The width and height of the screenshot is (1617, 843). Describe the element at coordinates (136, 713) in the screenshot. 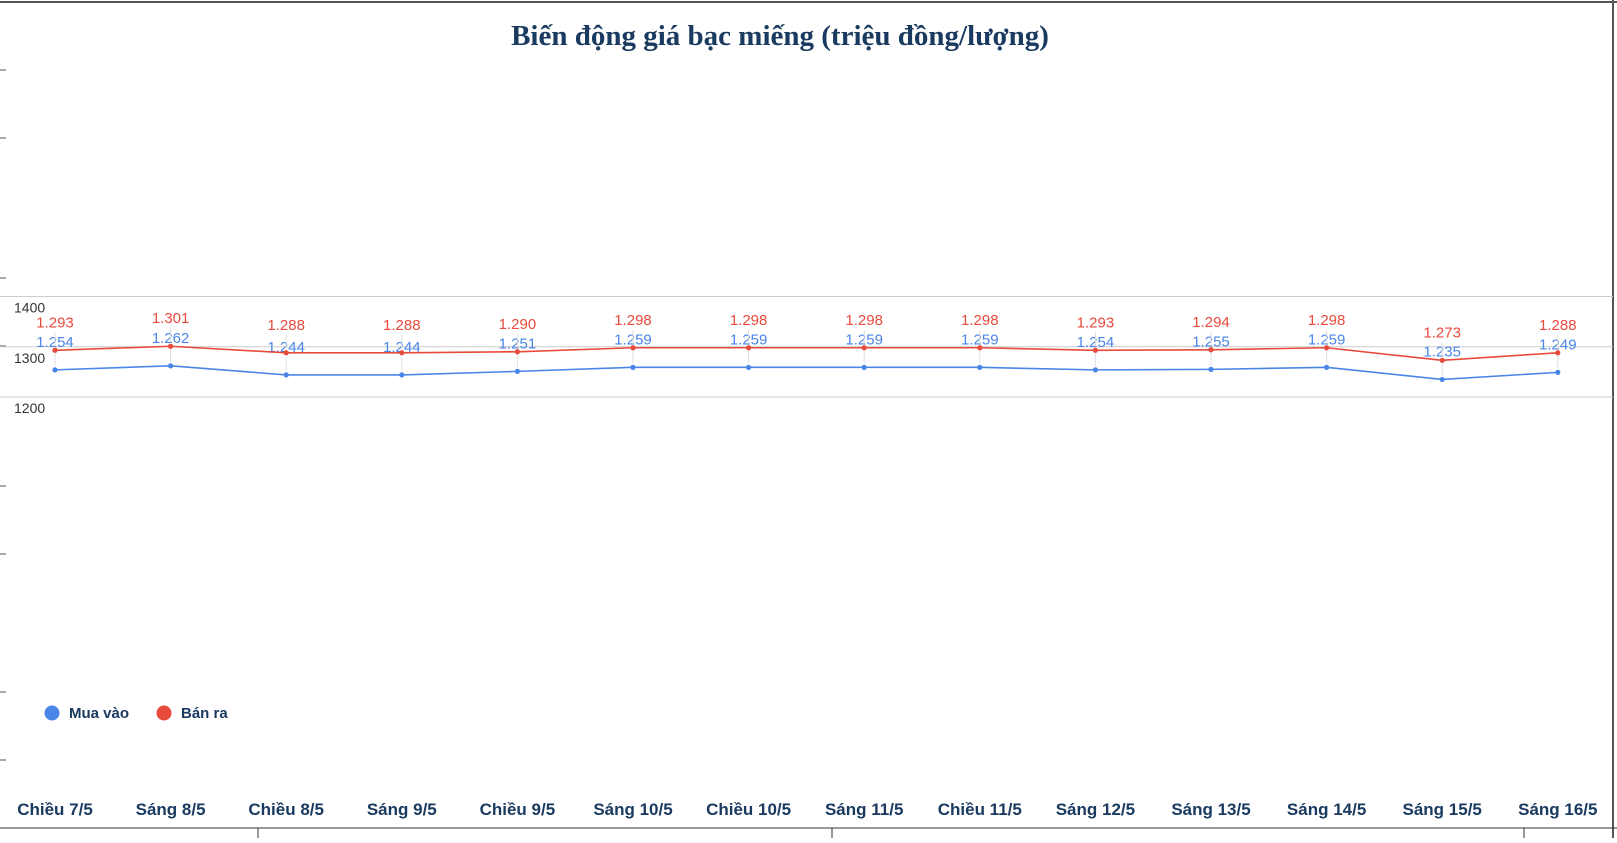

I see `legend: Mua vào Bán ra` at that location.